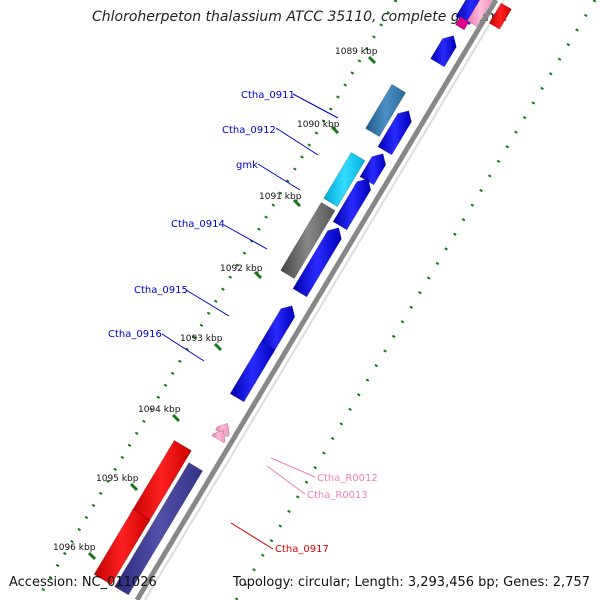 The height and width of the screenshot is (600, 600). I want to click on leader-ctha-r0013, so click(286, 480).